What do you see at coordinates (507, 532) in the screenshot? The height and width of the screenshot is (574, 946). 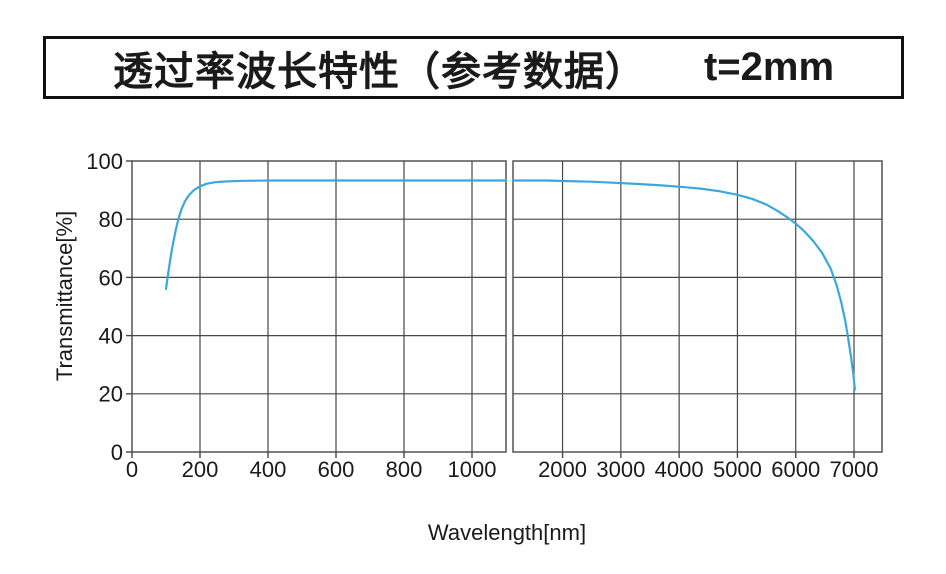 I see `x-axis-label: Wavelength[nm]` at bounding box center [507, 532].